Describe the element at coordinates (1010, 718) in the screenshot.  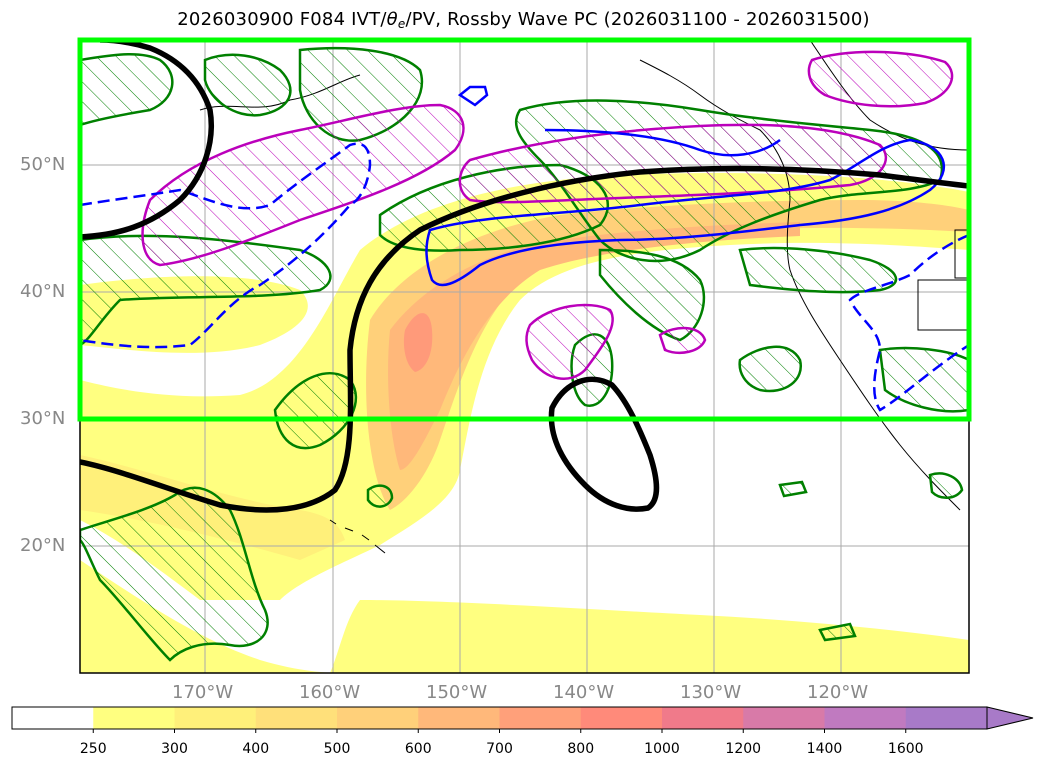
I see `colorbar-extend-arrow` at that location.